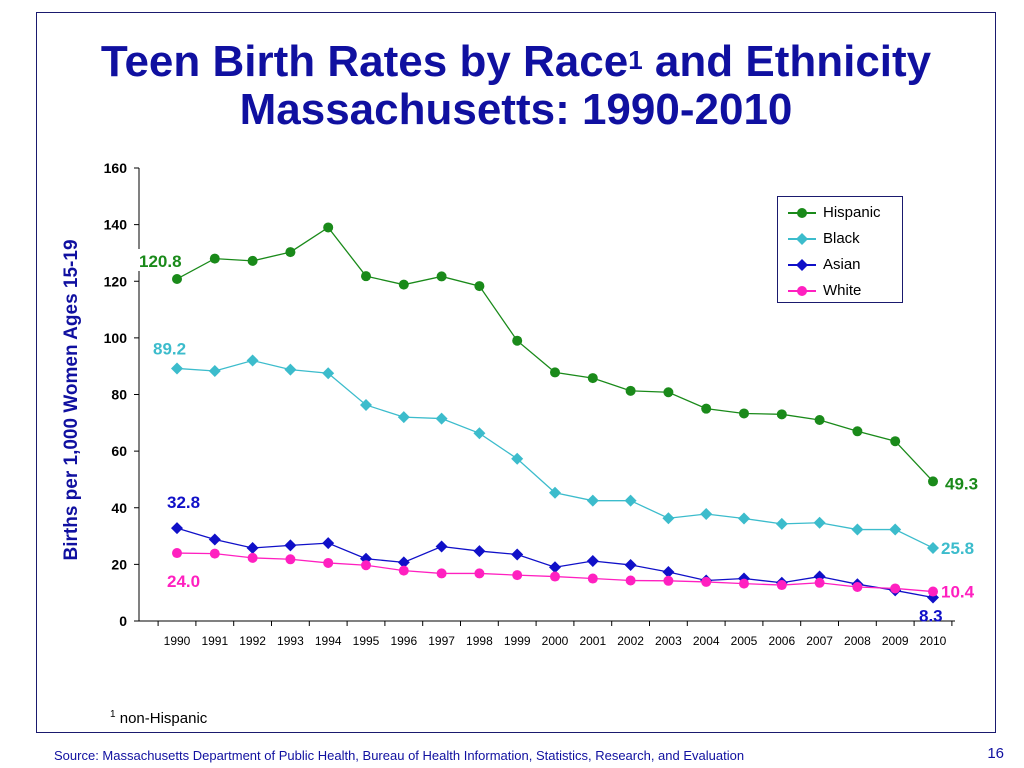 This screenshot has height=768, width=1024. I want to click on x-tick-label: 2002, so click(630, 641).